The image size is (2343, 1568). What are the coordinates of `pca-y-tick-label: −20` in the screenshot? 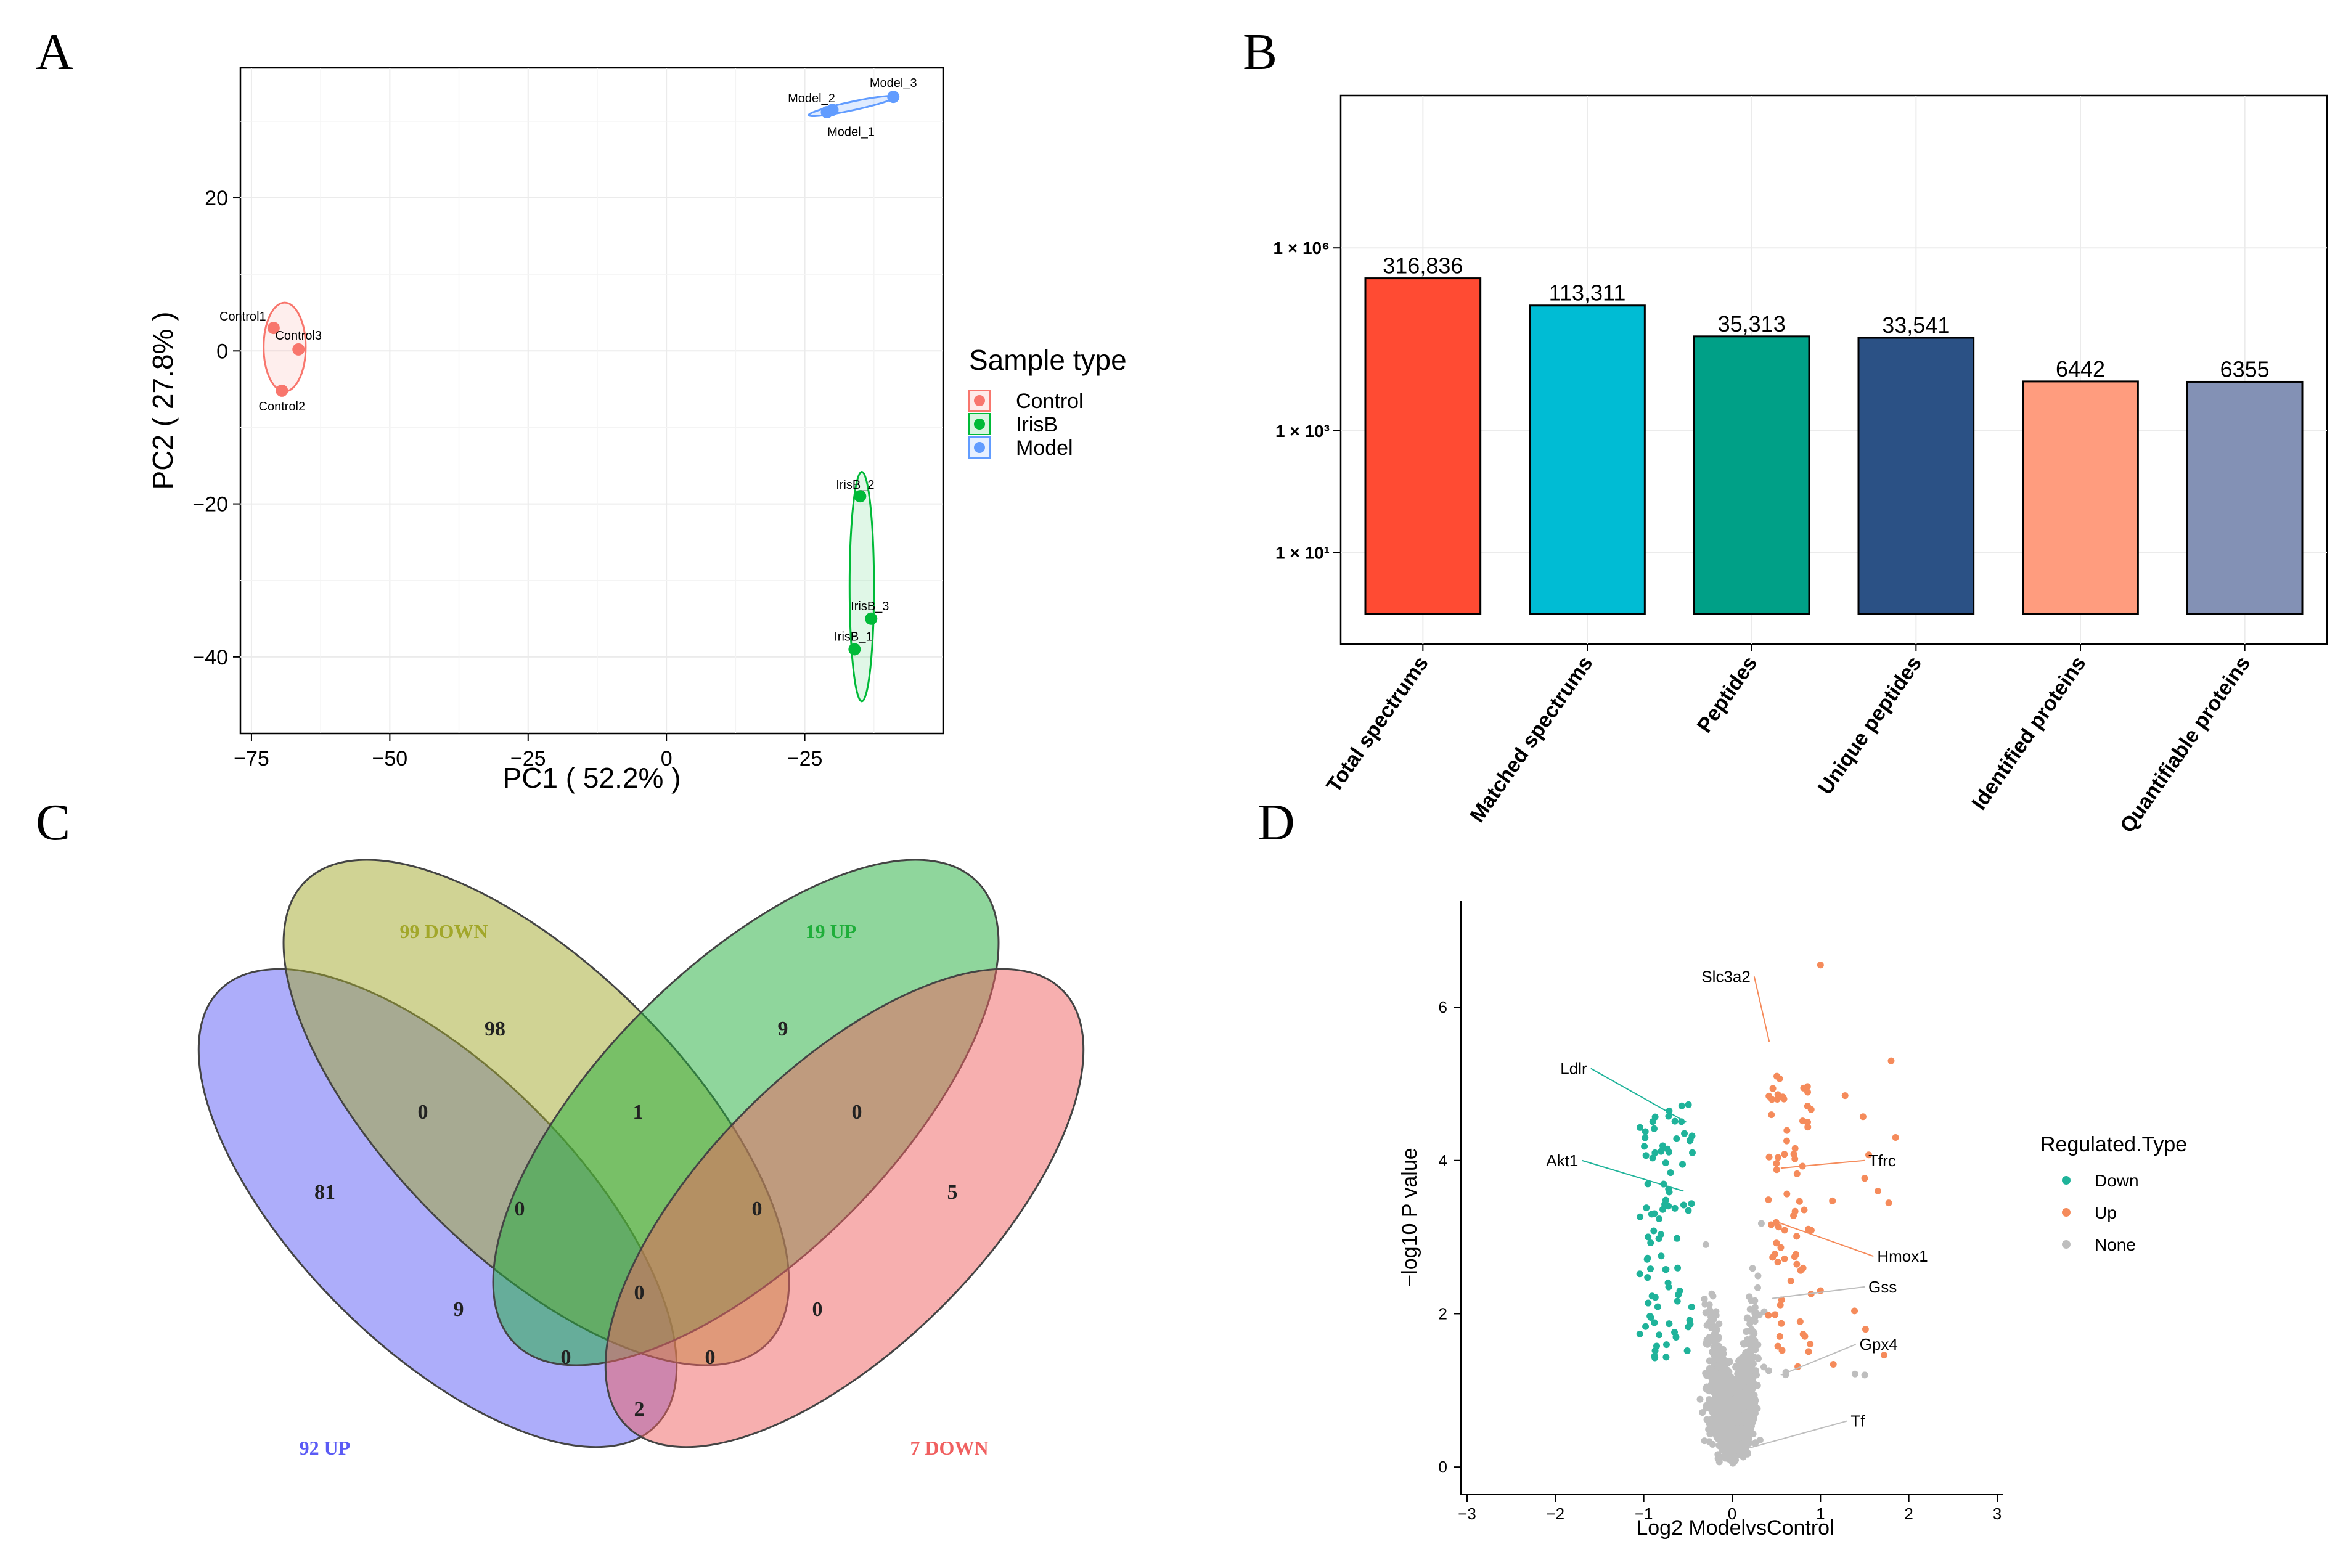 It's located at (210, 505).